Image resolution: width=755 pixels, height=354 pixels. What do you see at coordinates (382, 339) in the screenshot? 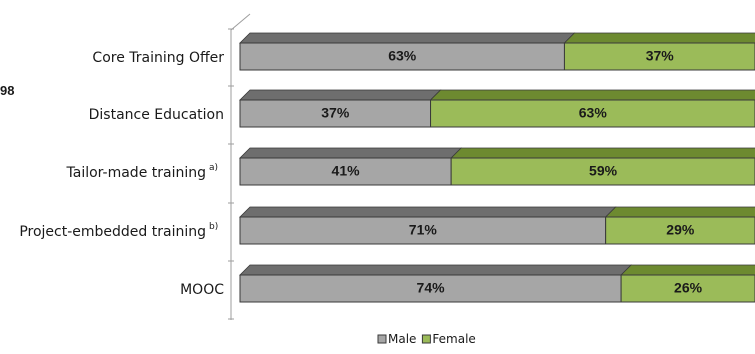
I see `legend-swatch-male` at bounding box center [382, 339].